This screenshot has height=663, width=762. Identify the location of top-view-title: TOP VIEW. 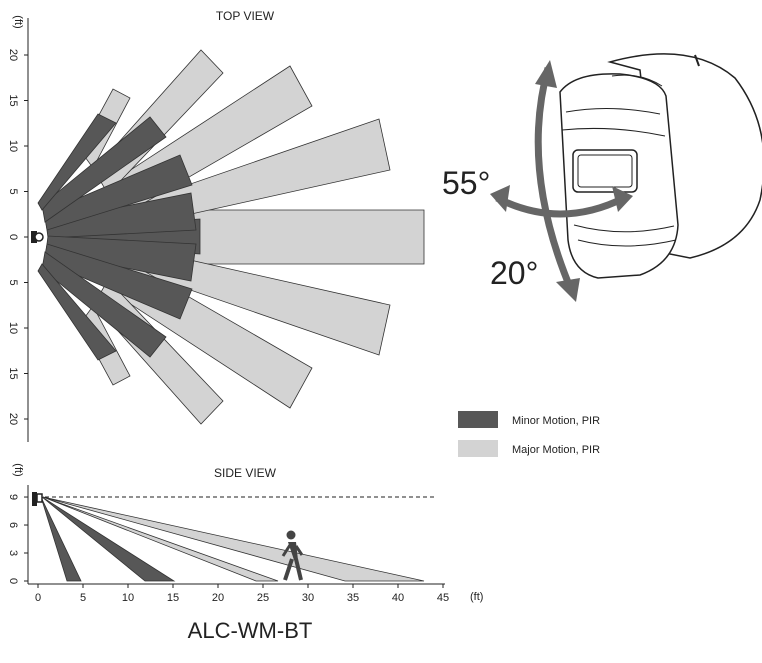
(245, 16).